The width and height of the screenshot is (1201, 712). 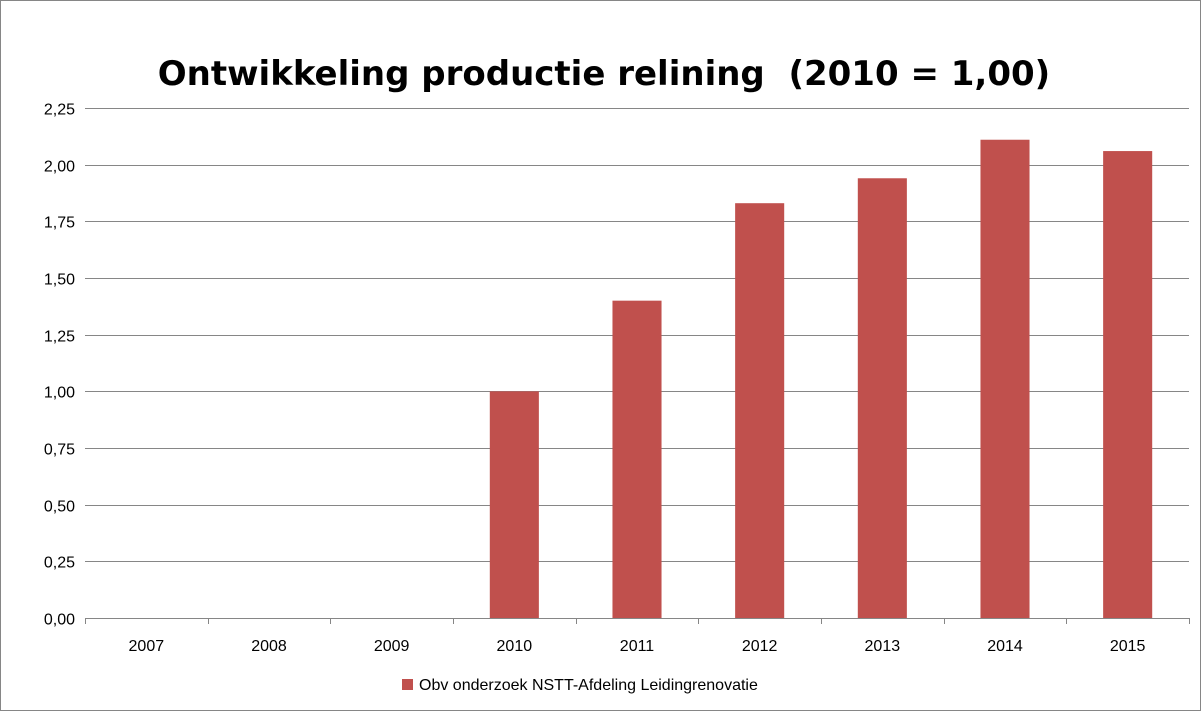 I want to click on y-tick-label: 2,00, so click(x=59, y=167).